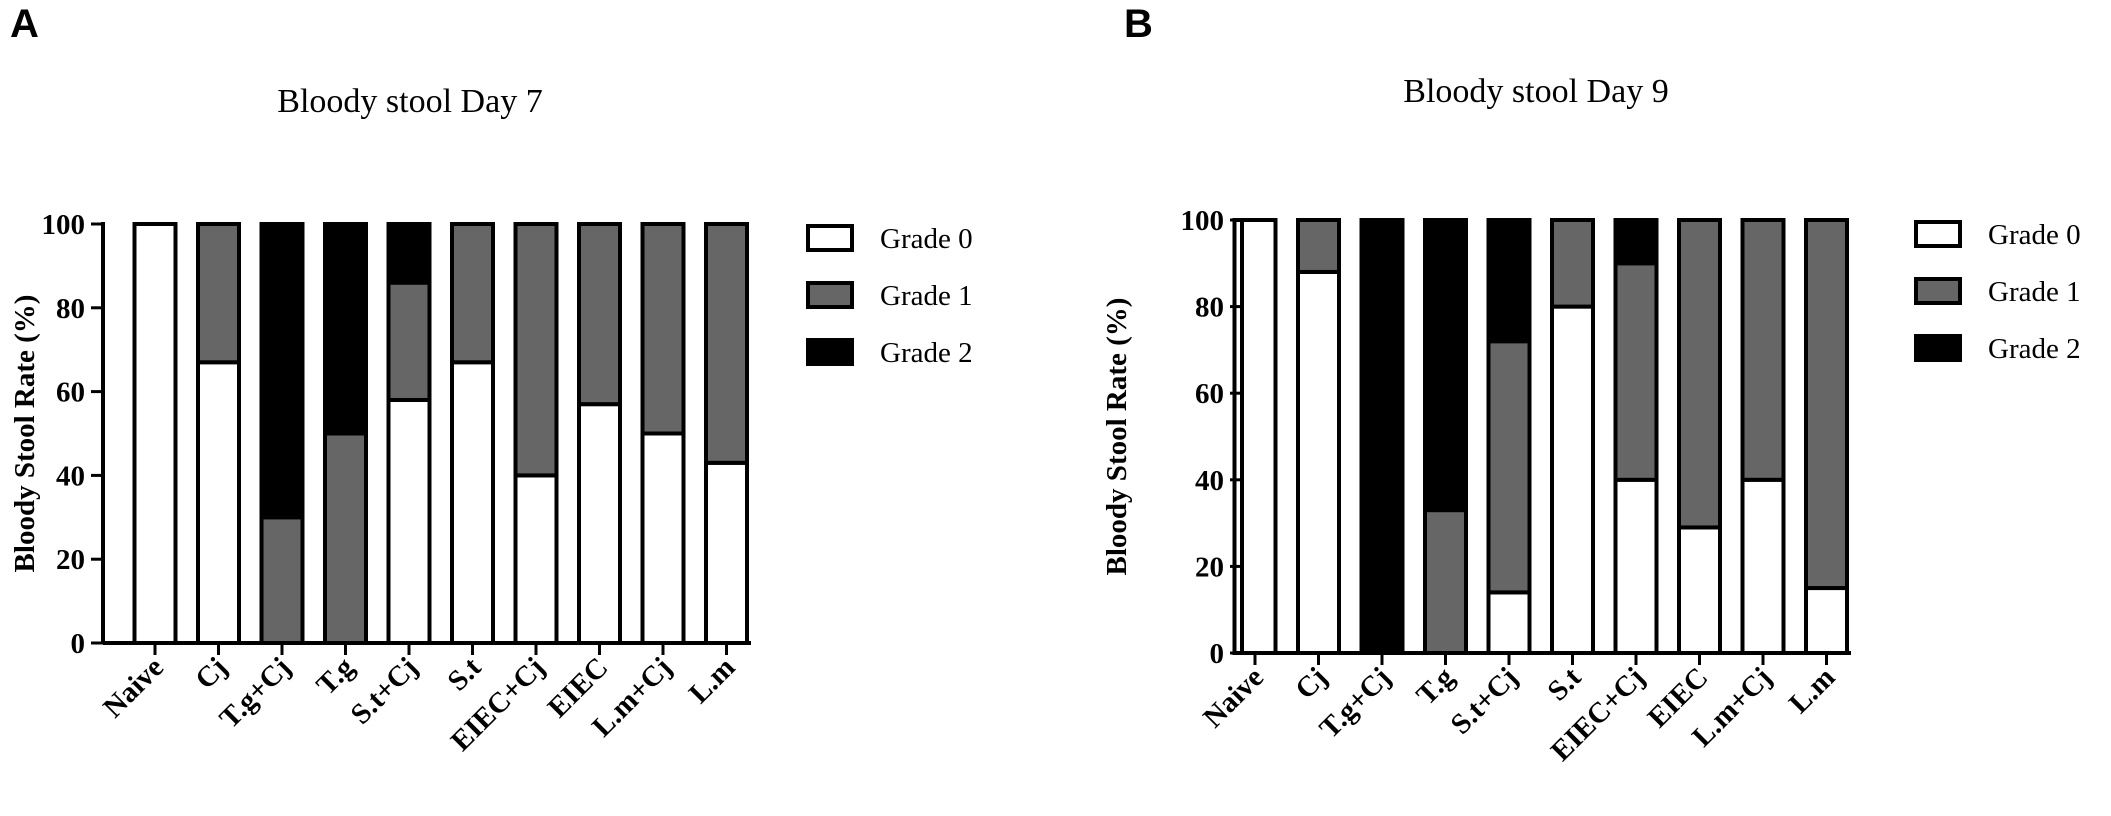 The width and height of the screenshot is (2111, 816). What do you see at coordinates (24, 24) in the screenshot?
I see `panel-letter-a: A` at bounding box center [24, 24].